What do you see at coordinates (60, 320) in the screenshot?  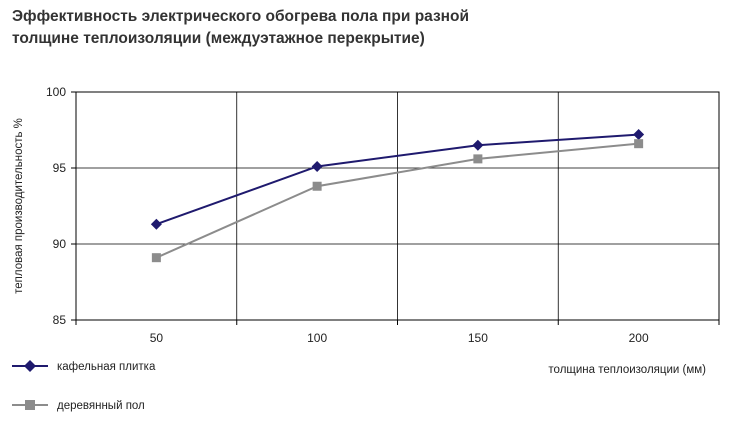 I see `y-tick-label: 85` at bounding box center [60, 320].